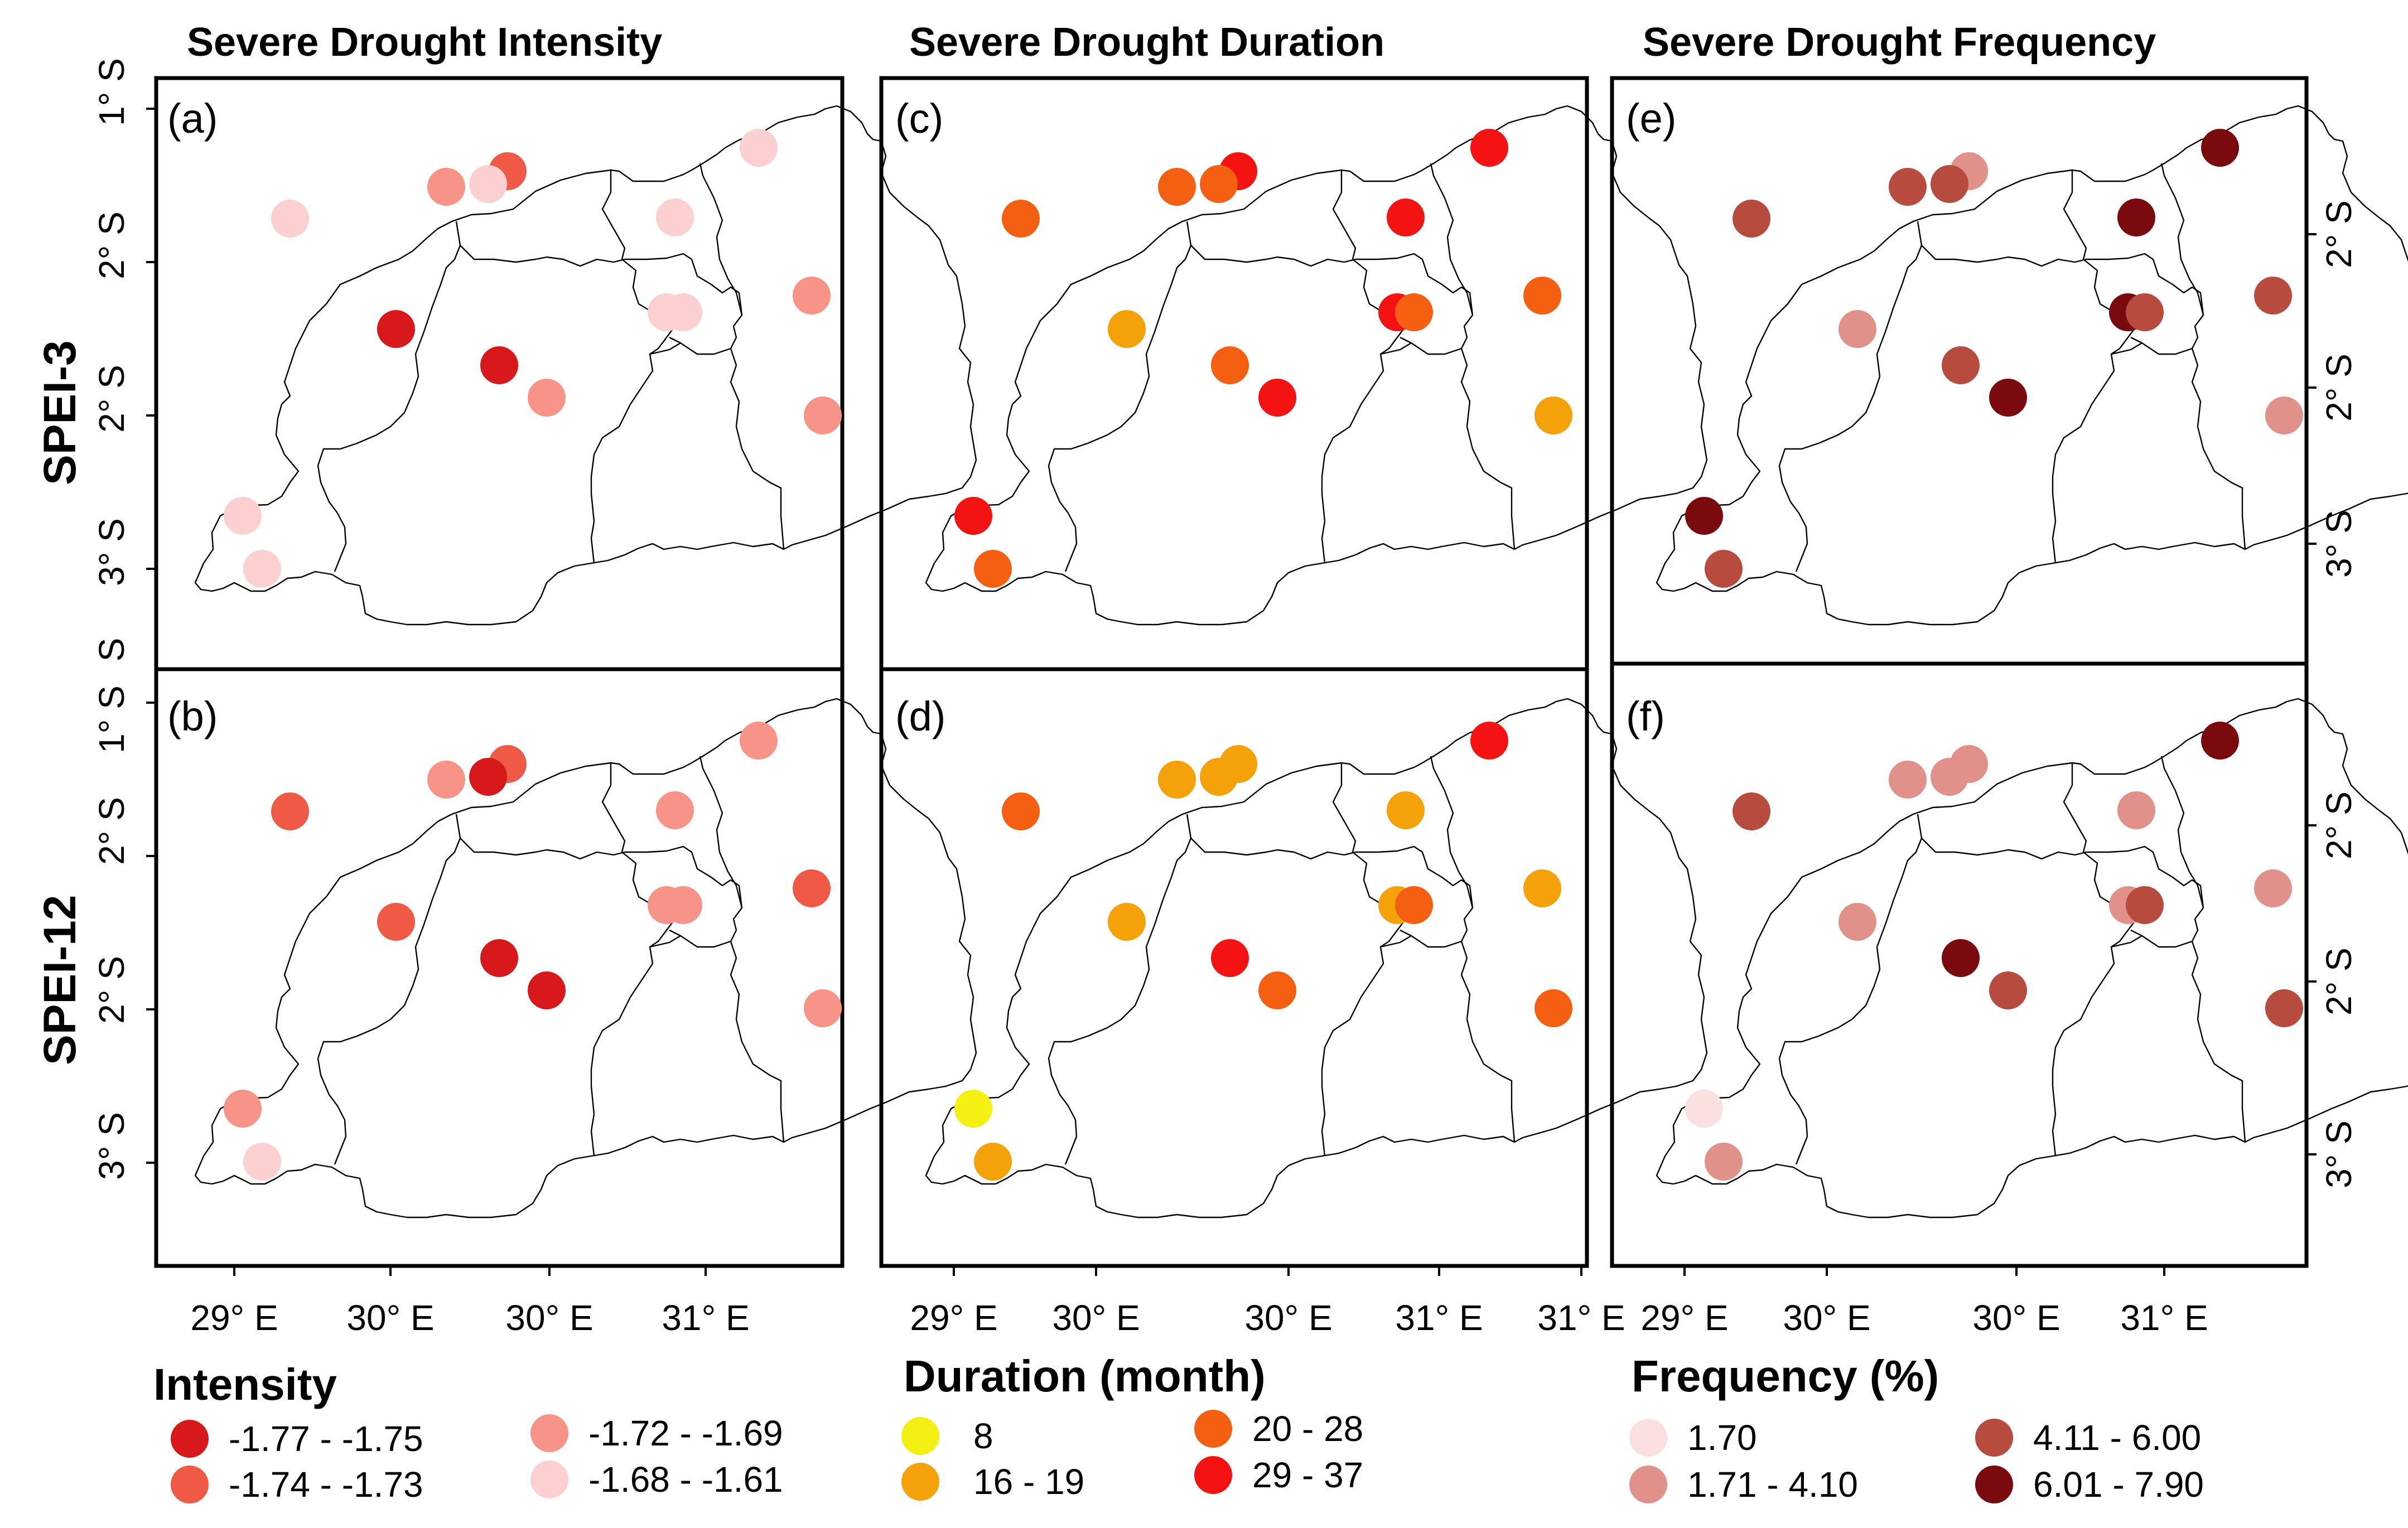  I want to click on x-tick-b4: 31° E, so click(705, 1318).